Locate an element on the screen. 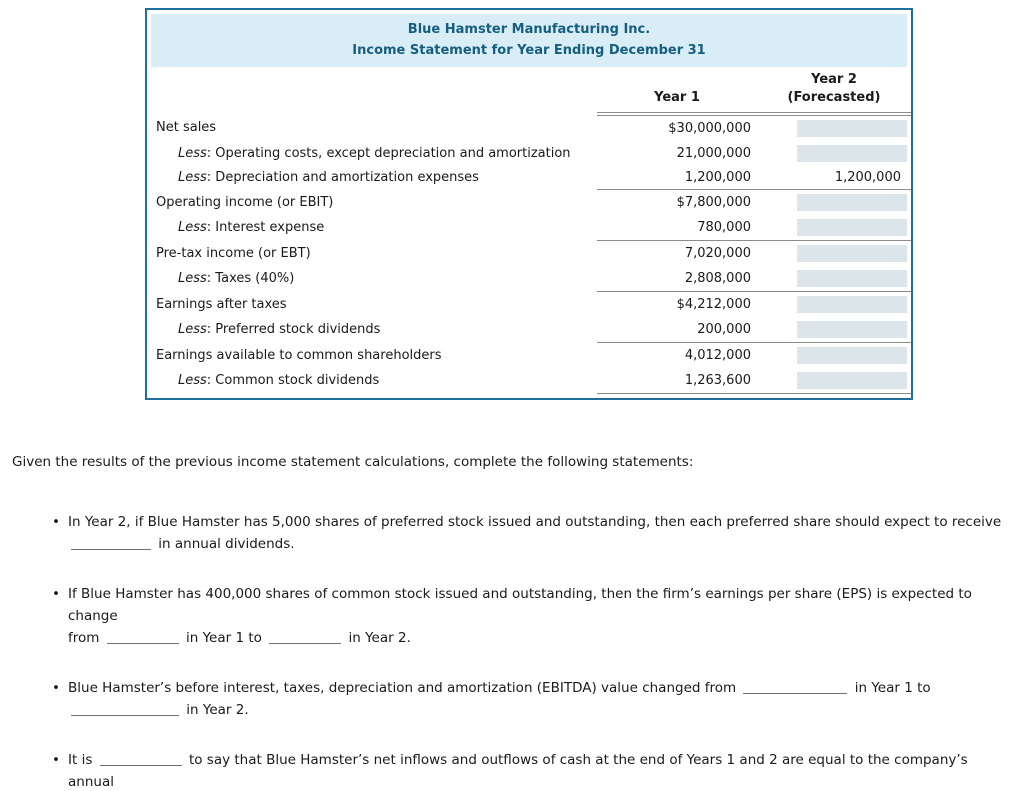 The image size is (1024, 791). year1-value: 4,012,000 is located at coordinates (717, 355).